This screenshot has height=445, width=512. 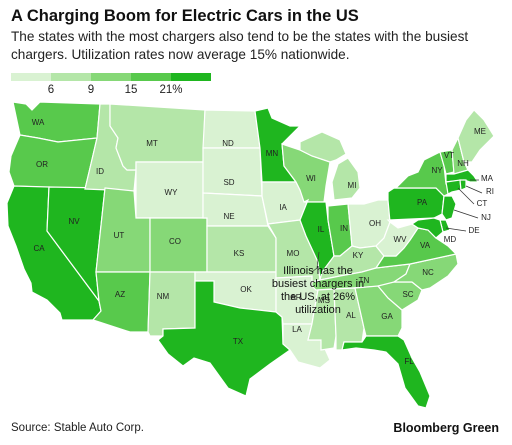 What do you see at coordinates (466, 196) in the screenshot?
I see `leader-line-ct` at bounding box center [466, 196].